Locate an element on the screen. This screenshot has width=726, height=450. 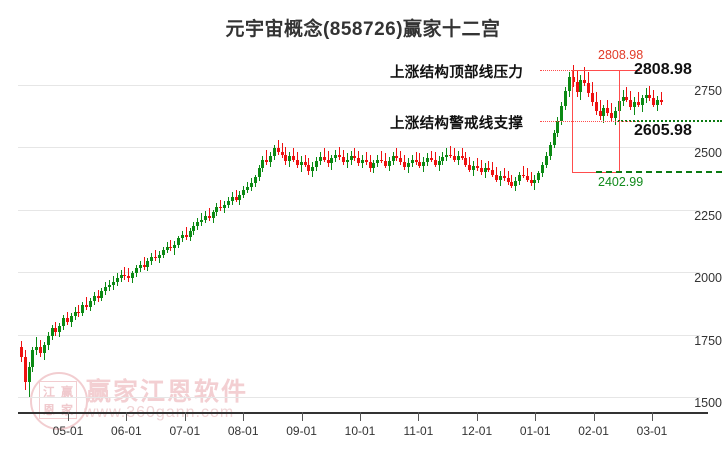
x-tick-05-01: 05-01 is located at coordinates (68, 431).